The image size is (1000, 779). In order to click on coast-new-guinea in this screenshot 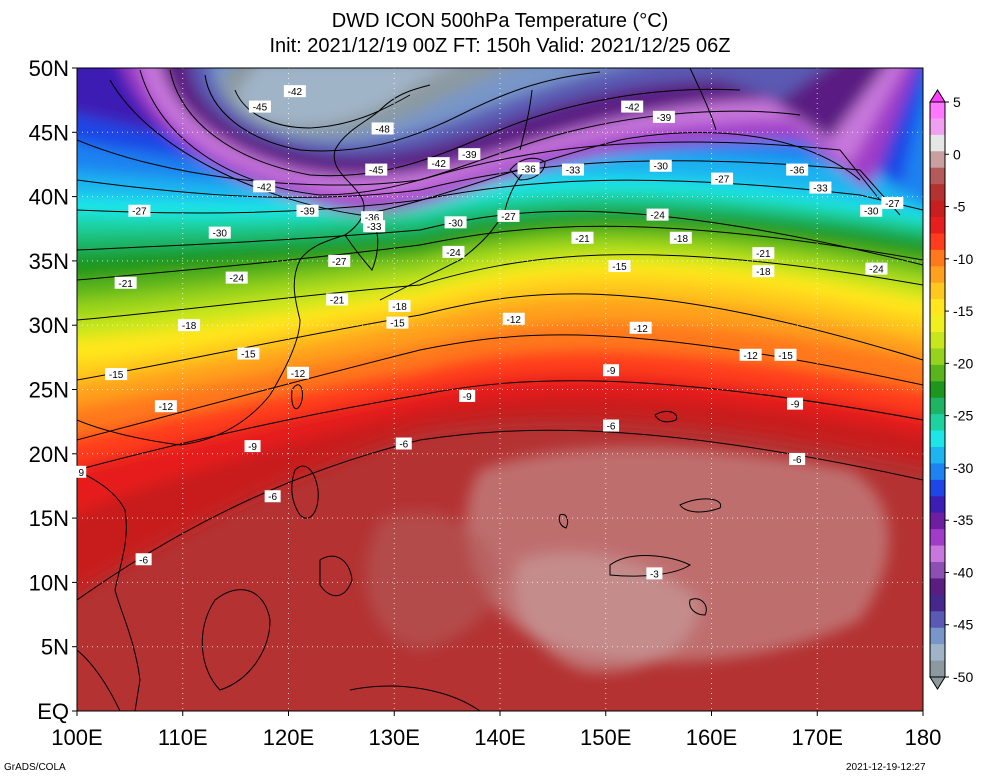, I will do `click(415, 698)`.